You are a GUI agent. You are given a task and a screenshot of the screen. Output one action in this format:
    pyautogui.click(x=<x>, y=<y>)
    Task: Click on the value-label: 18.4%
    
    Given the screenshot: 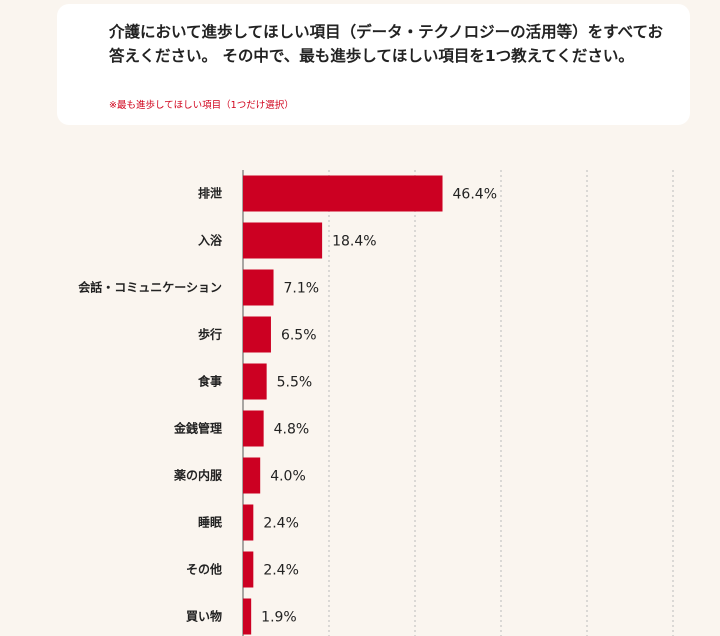 What is the action you would take?
    pyautogui.click(x=354, y=242)
    